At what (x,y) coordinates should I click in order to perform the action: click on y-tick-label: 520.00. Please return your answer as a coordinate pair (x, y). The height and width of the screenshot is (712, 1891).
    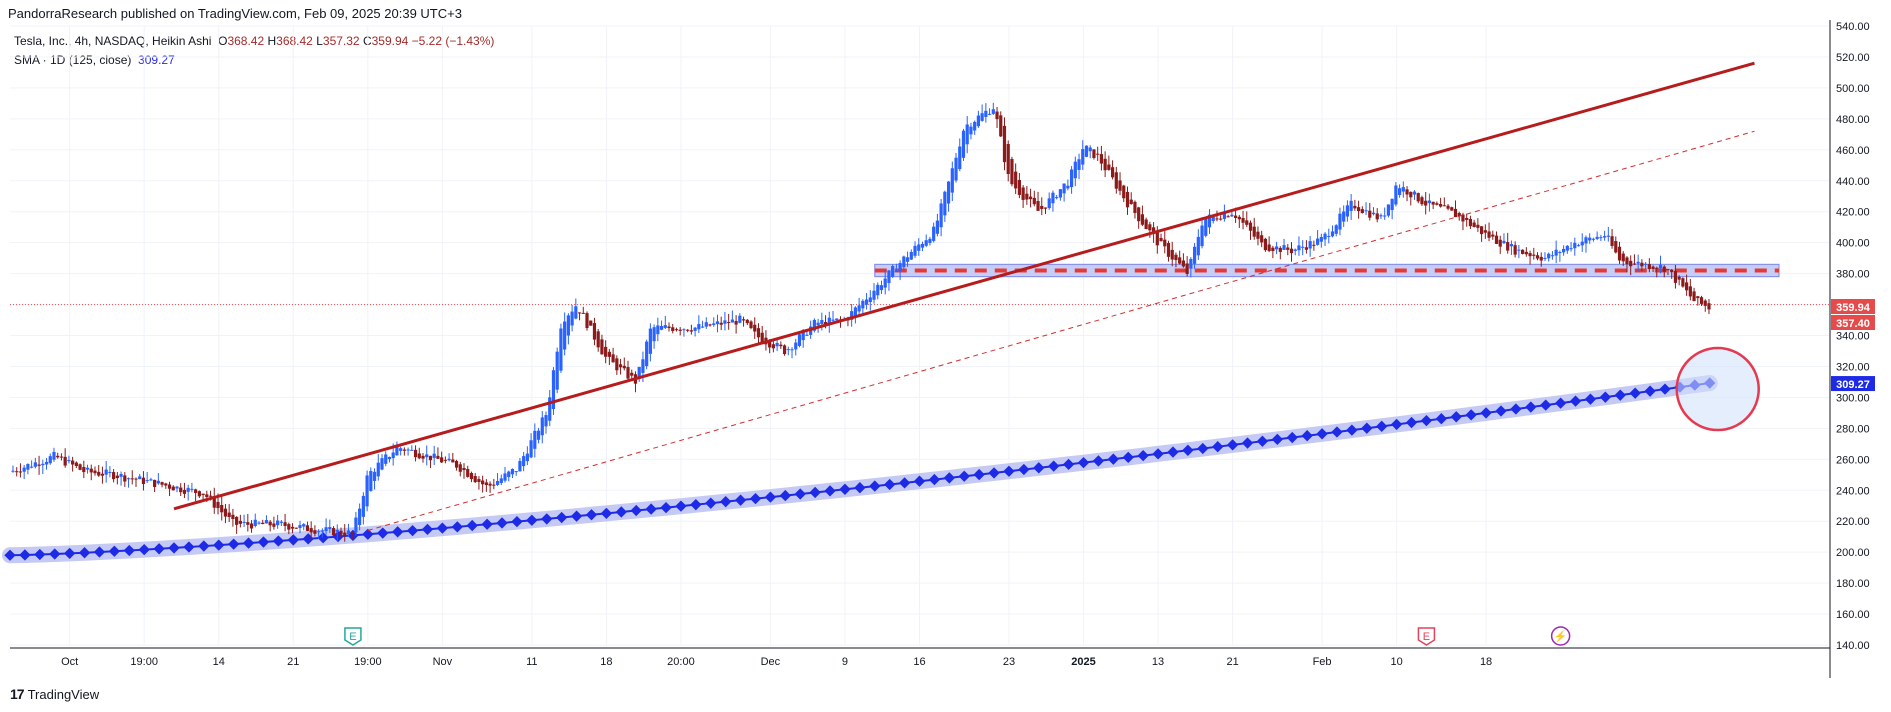
    Looking at the image, I should click on (1853, 58).